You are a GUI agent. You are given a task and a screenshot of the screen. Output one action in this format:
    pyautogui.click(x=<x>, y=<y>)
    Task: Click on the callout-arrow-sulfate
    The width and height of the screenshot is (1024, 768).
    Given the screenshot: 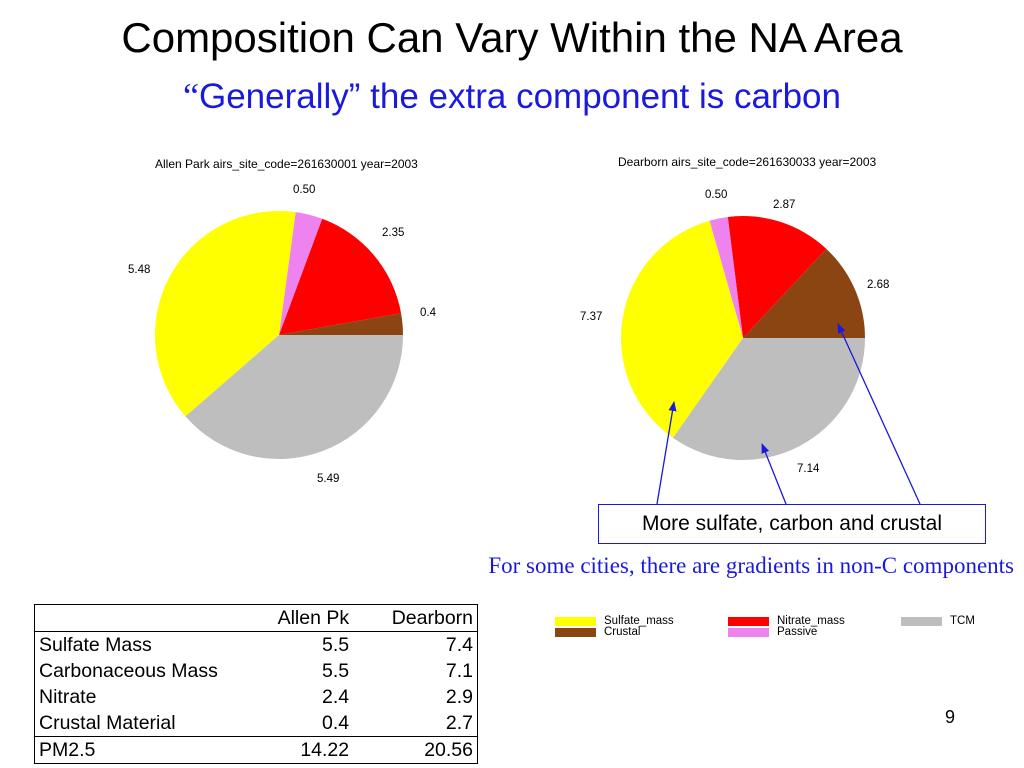 What is the action you would take?
    pyautogui.click(x=666, y=453)
    